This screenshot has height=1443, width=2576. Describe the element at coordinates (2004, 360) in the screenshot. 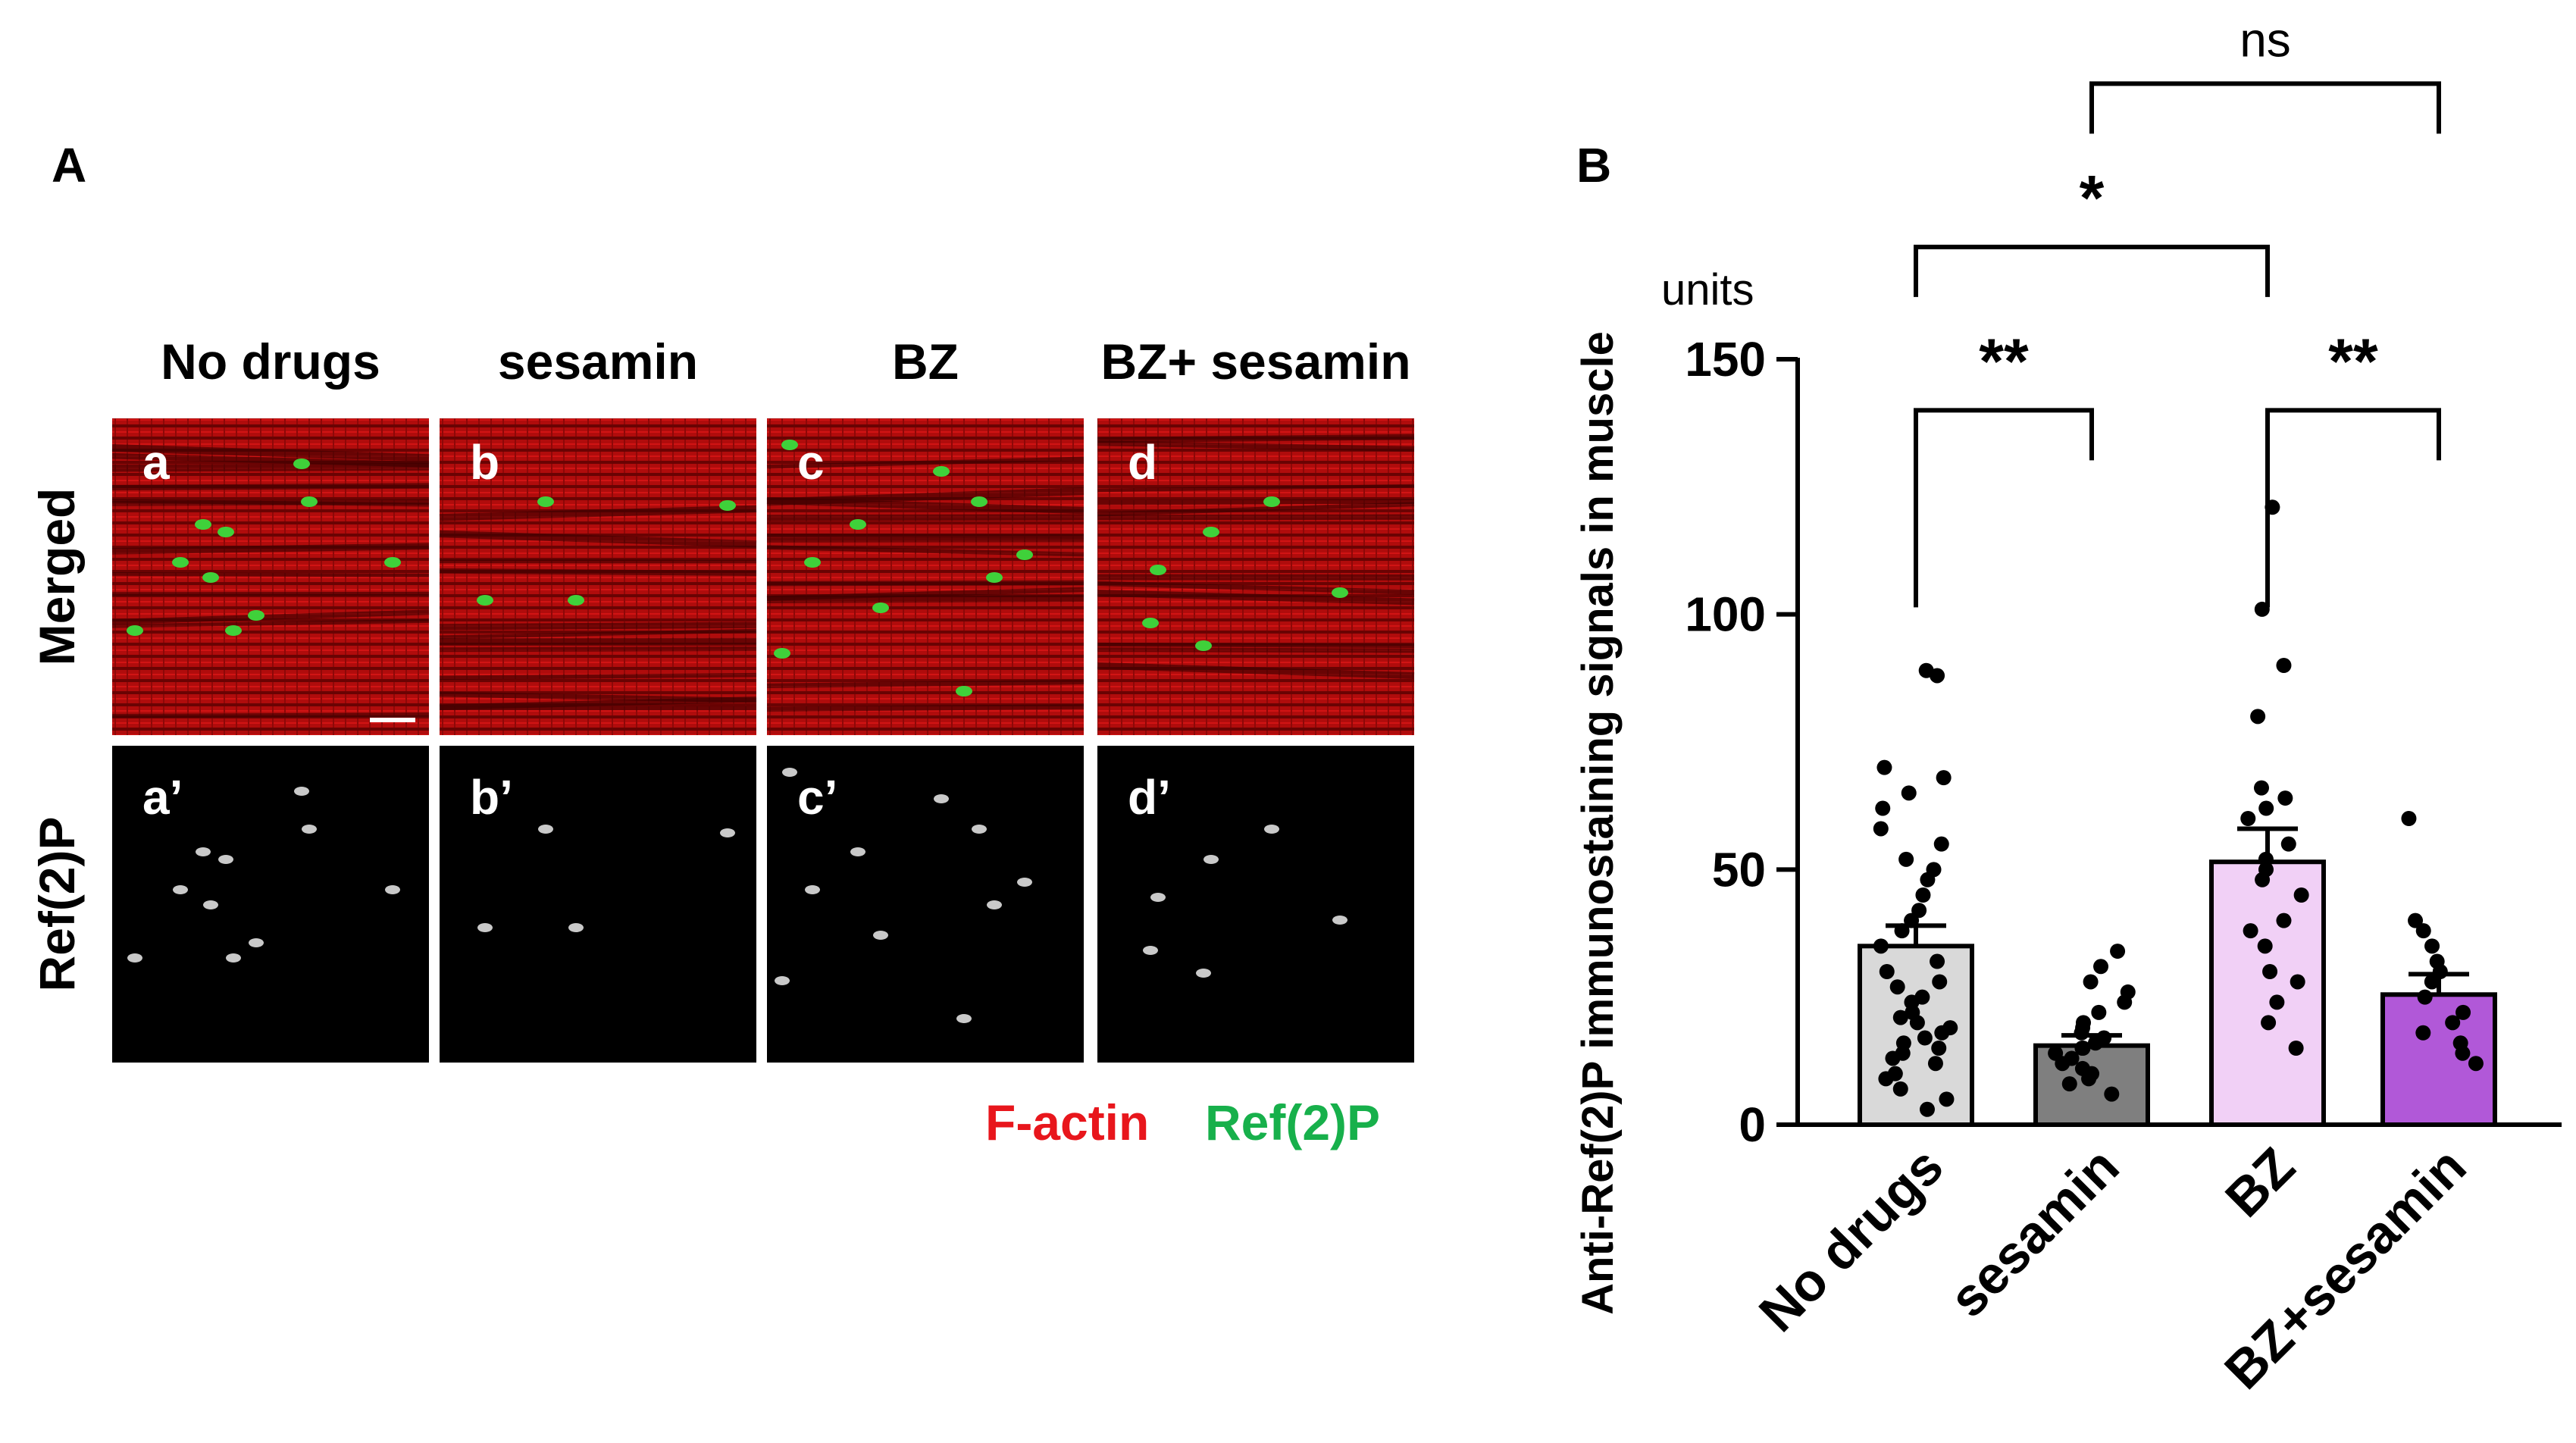

I see `significance-label: **` at that location.